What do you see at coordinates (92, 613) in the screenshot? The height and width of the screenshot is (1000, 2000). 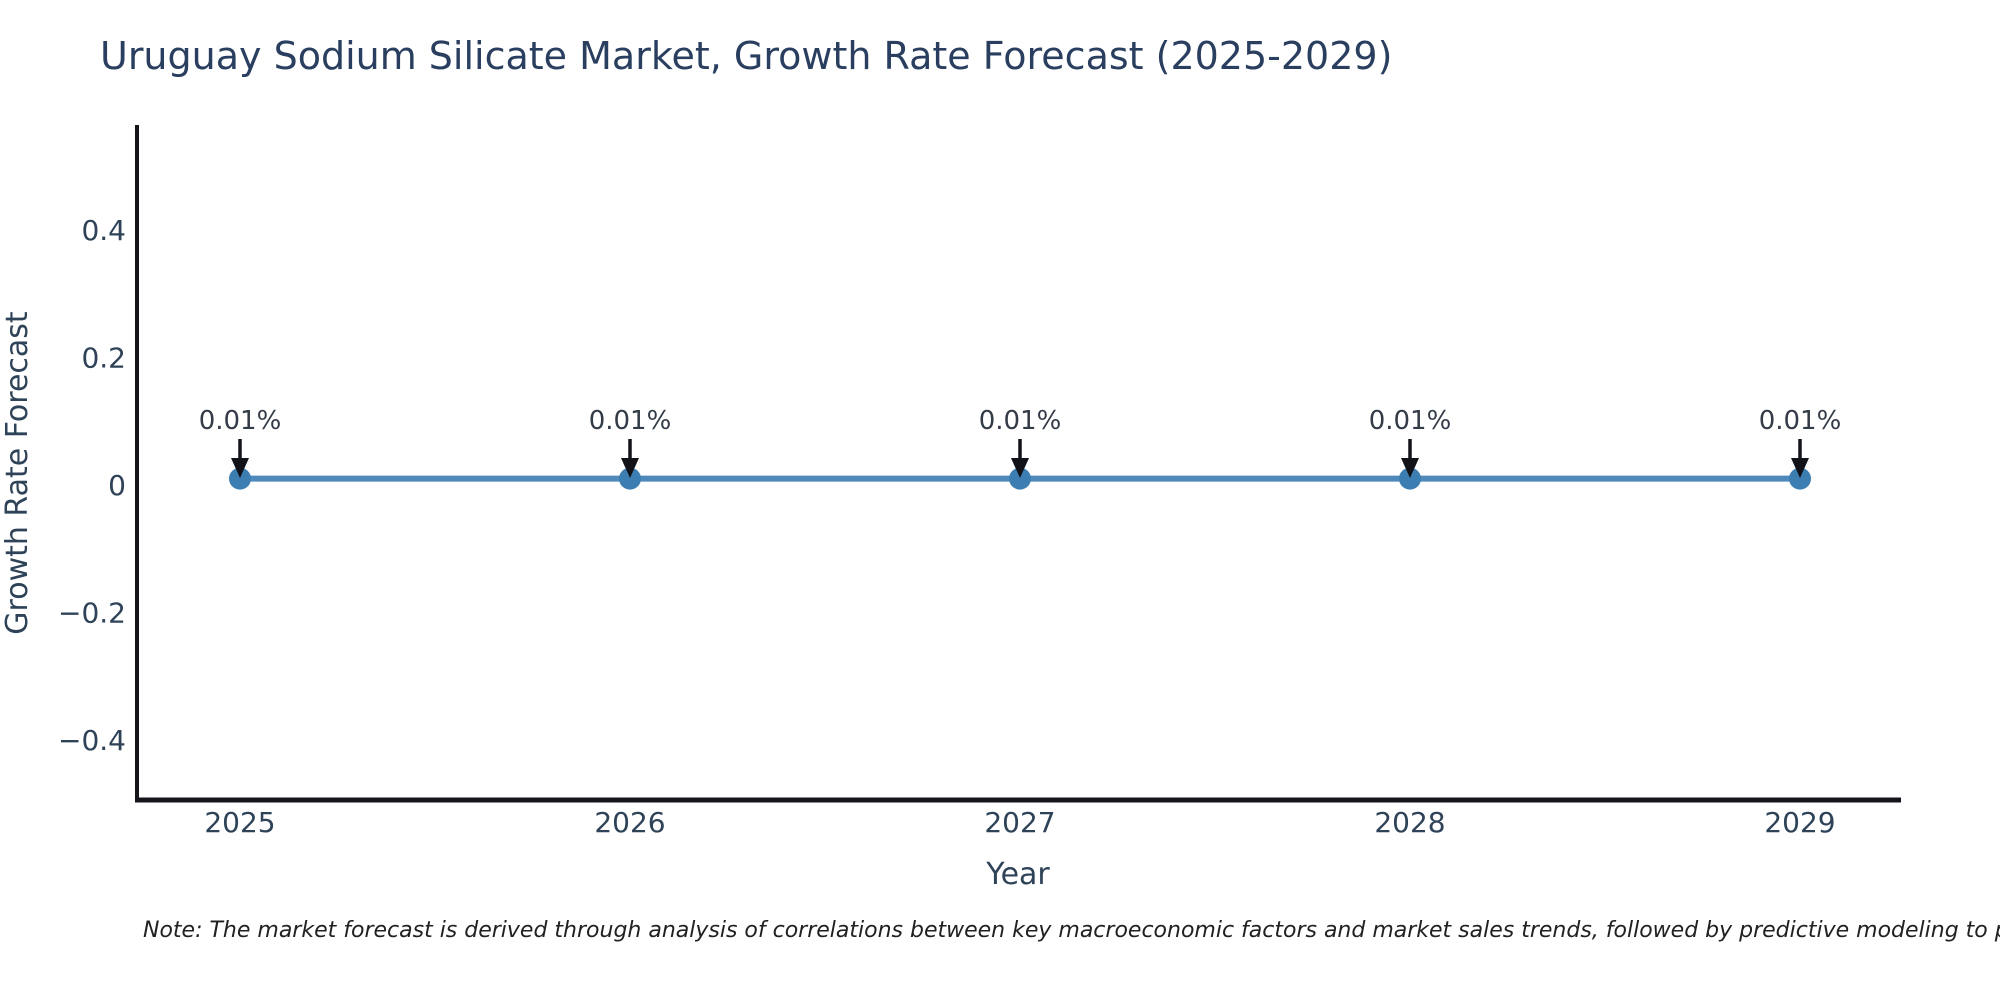 I see `y-tick-label: −0.2` at bounding box center [92, 613].